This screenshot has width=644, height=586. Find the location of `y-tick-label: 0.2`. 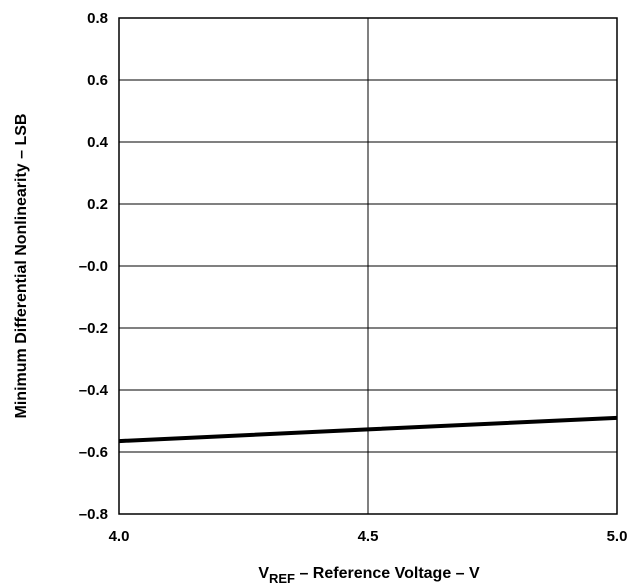

y-tick-label: 0.2 is located at coordinates (97, 204).